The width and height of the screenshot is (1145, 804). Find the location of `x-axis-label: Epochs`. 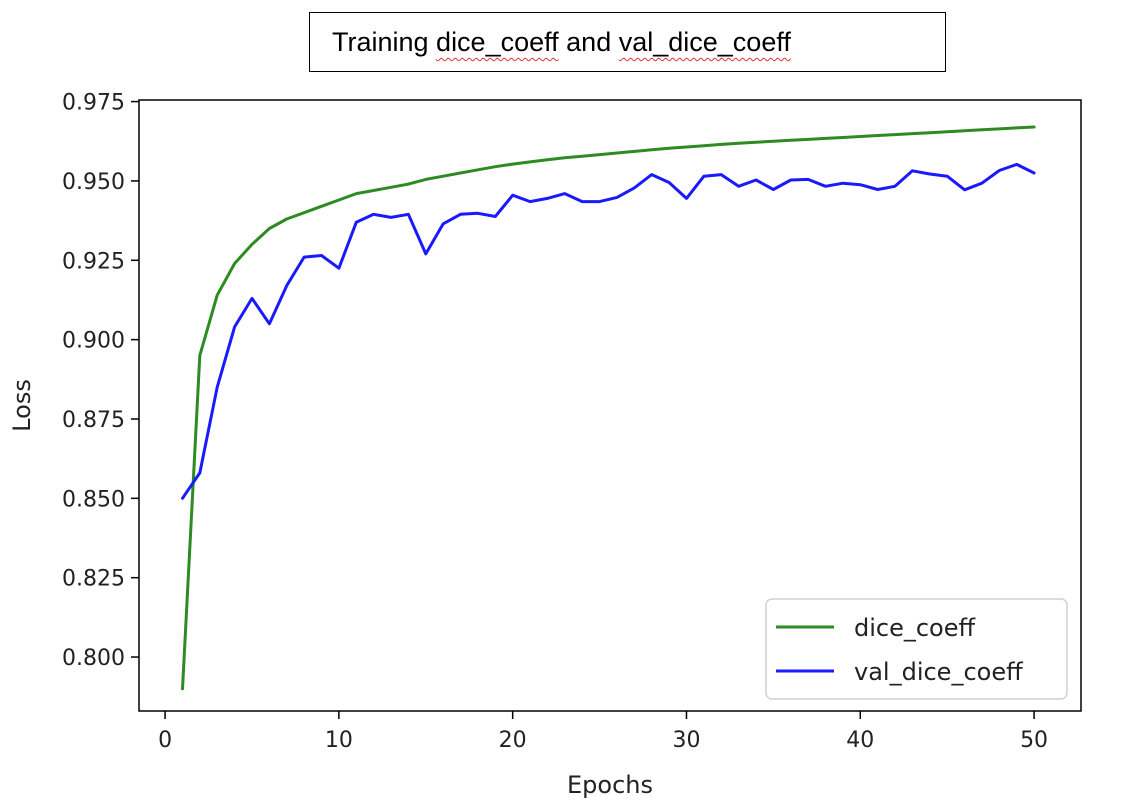

x-axis-label: Epochs is located at coordinates (610, 785).